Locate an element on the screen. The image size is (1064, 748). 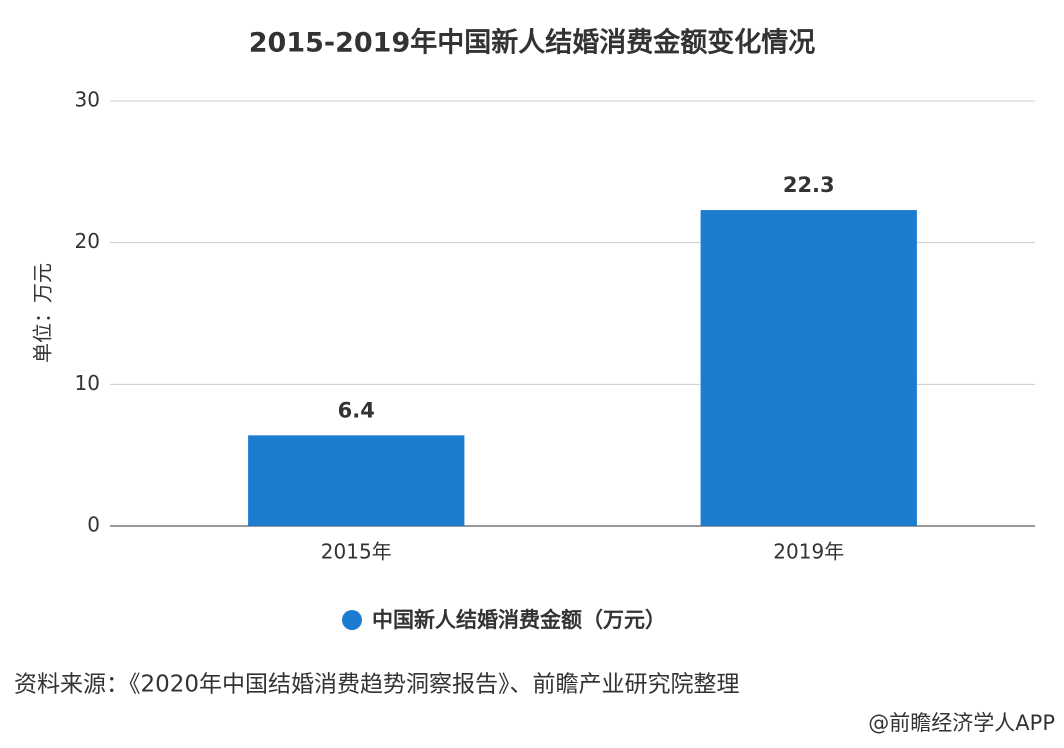
legend-marker is located at coordinates (352, 620).